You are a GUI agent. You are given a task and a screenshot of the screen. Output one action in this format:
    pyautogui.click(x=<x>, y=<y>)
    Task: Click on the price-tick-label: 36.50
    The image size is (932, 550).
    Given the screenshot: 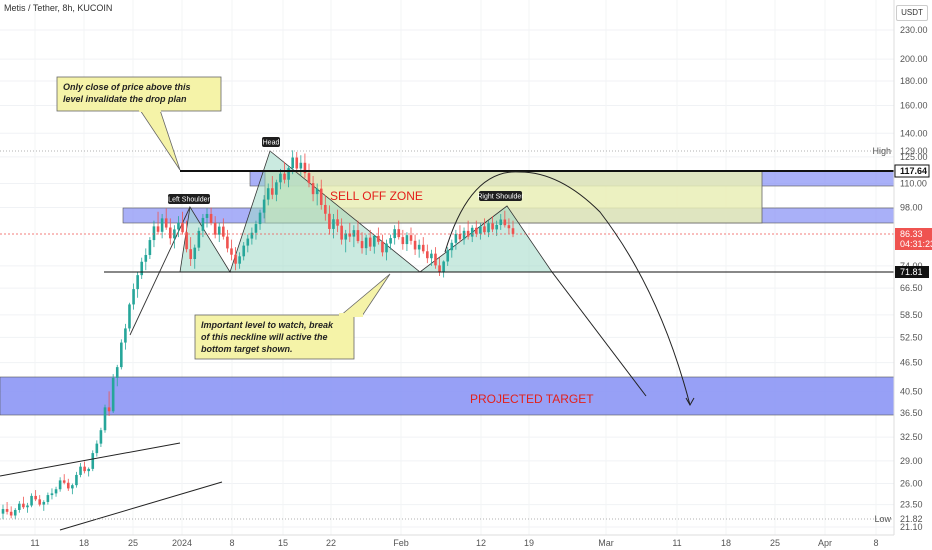 What is the action you would take?
    pyautogui.click(x=911, y=413)
    